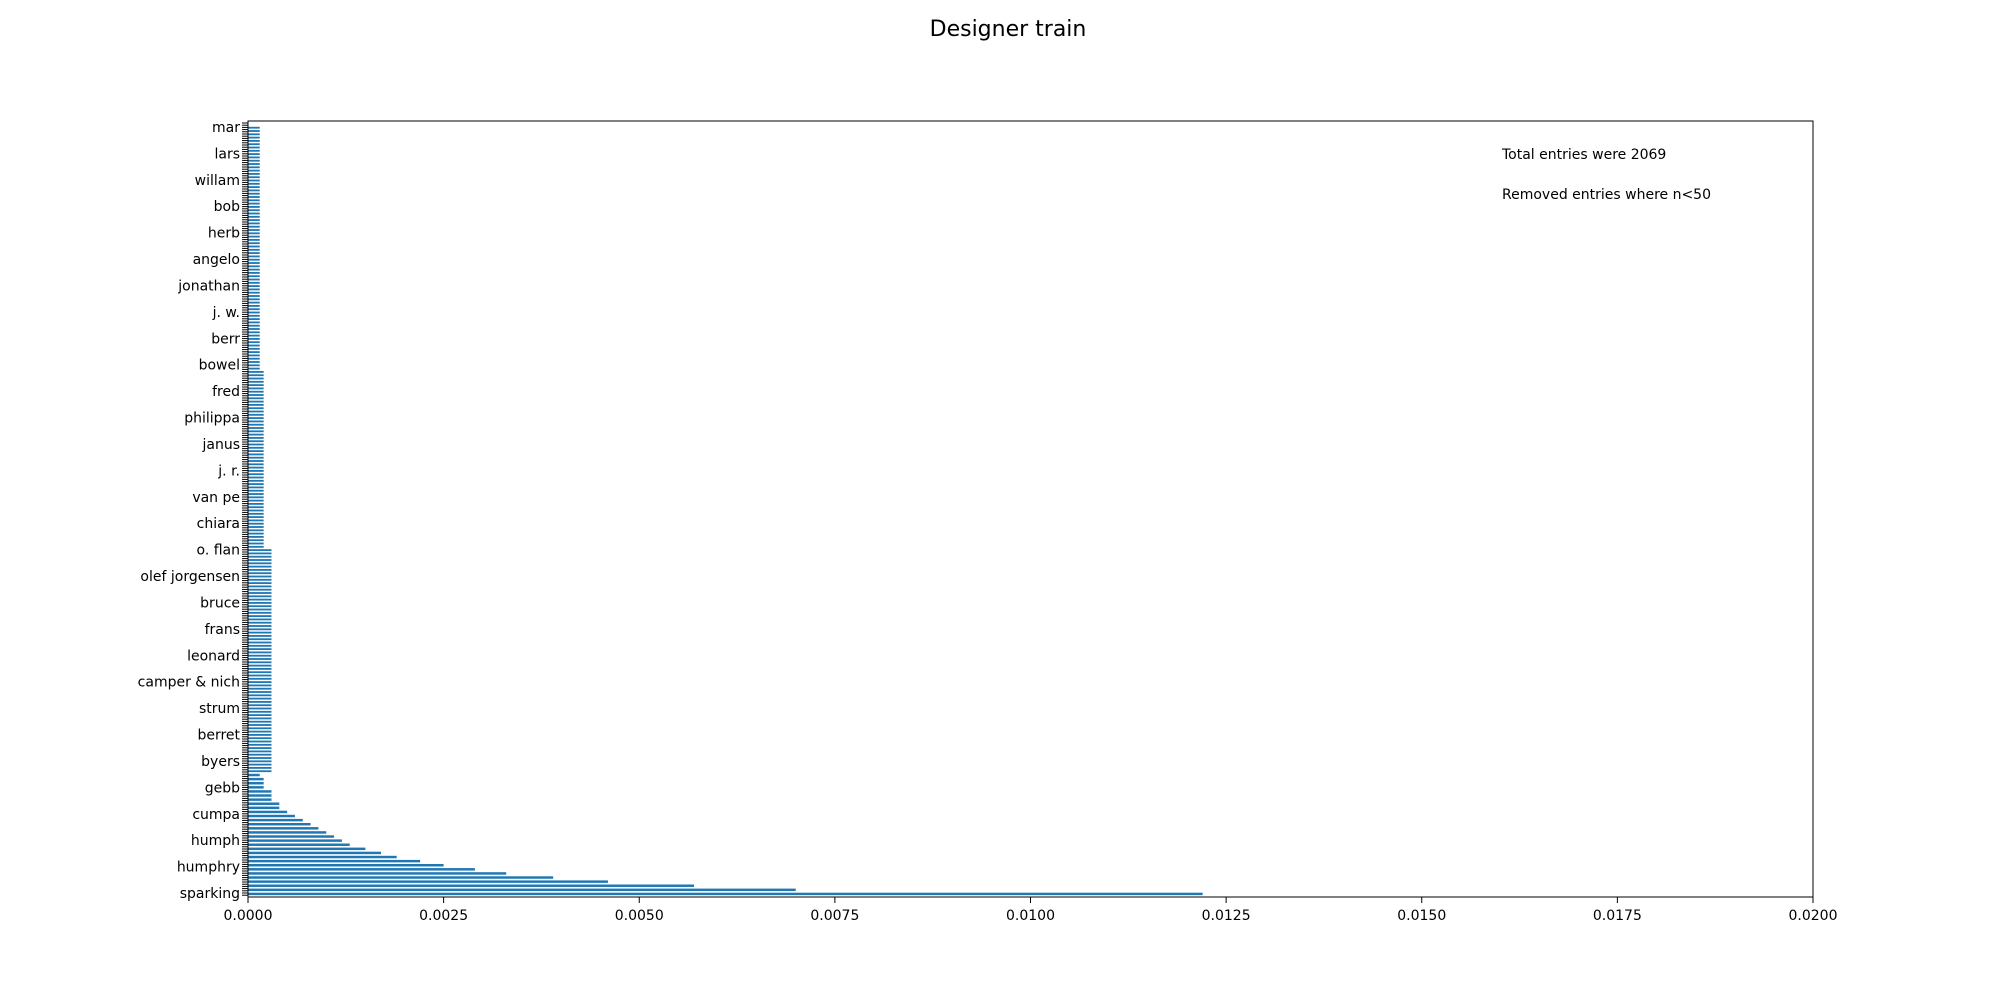 The image size is (2000, 1000). I want to click on y-tick-label-1: humphry, so click(208, 868).